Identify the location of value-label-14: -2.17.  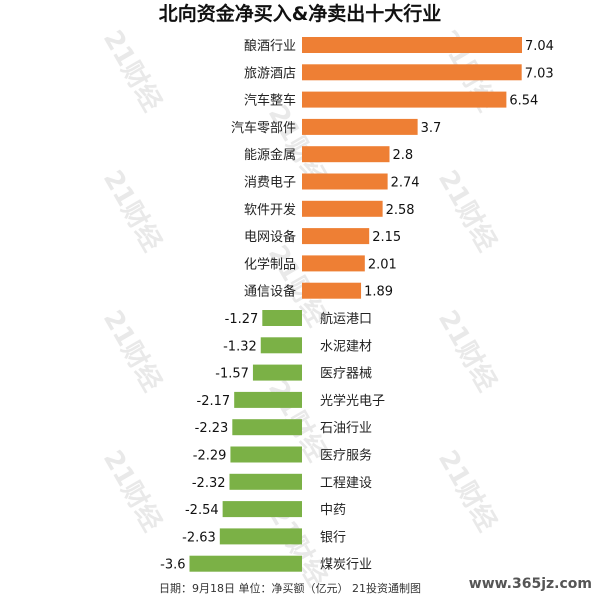
(214, 401).